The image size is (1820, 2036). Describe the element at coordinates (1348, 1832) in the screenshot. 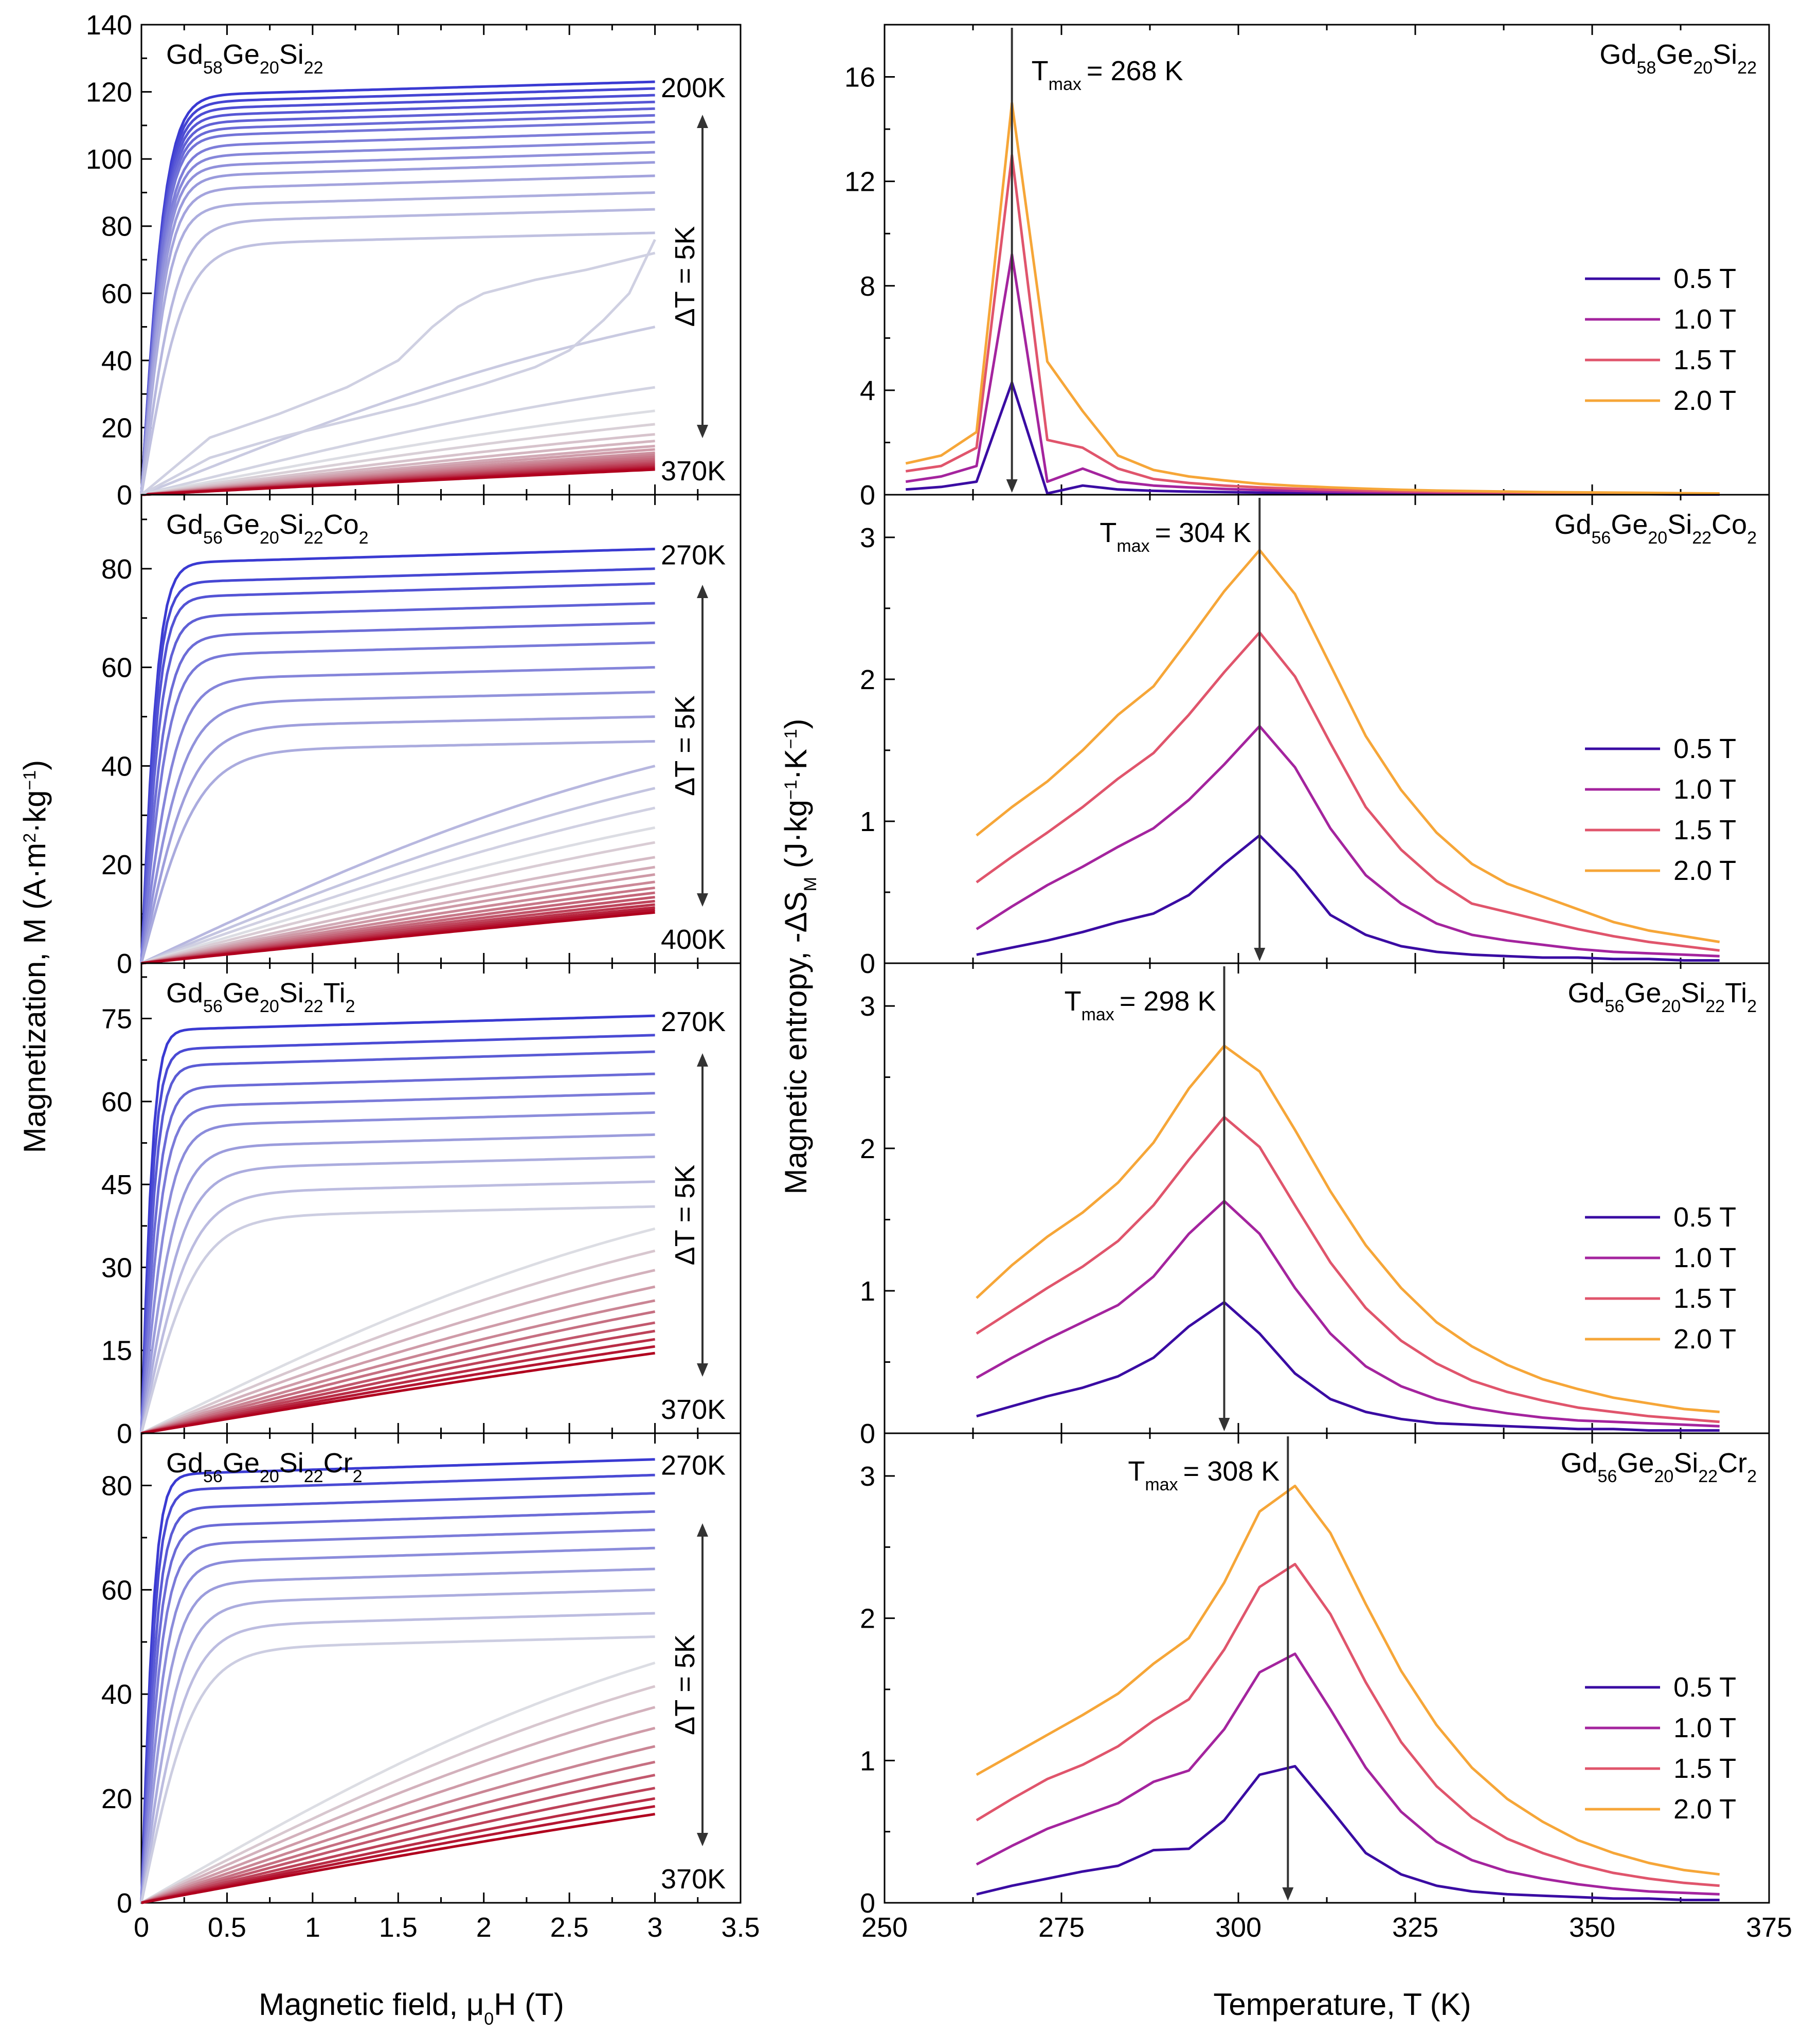

I see `series-line-05T` at that location.